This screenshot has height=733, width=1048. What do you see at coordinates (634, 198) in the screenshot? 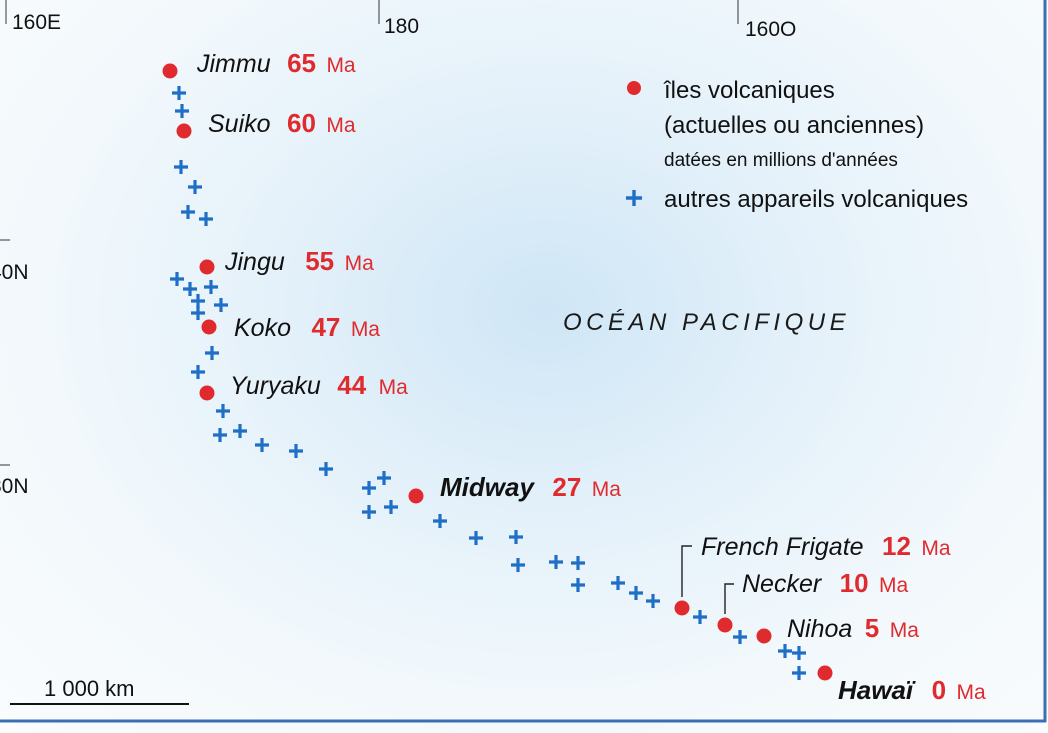
I see `legend-seamount-cross` at bounding box center [634, 198].